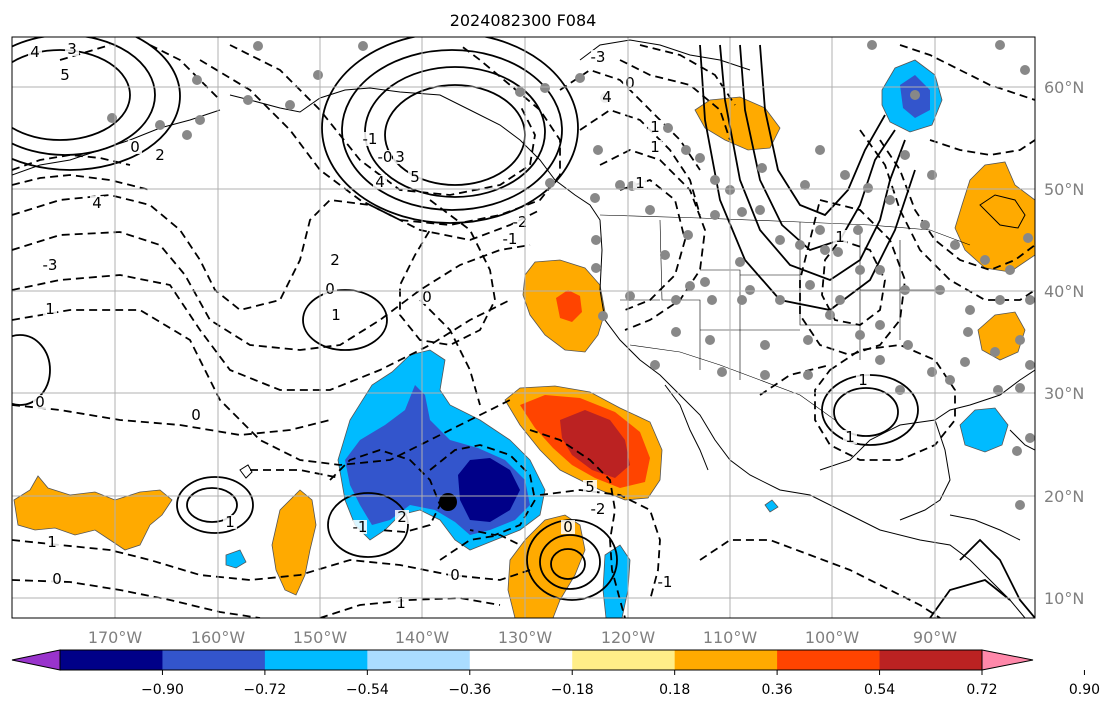 Image resolution: width=1105 pixels, height=712 pixels. What do you see at coordinates (97, 203) in the screenshot?
I see `contour-label: 4` at bounding box center [97, 203].